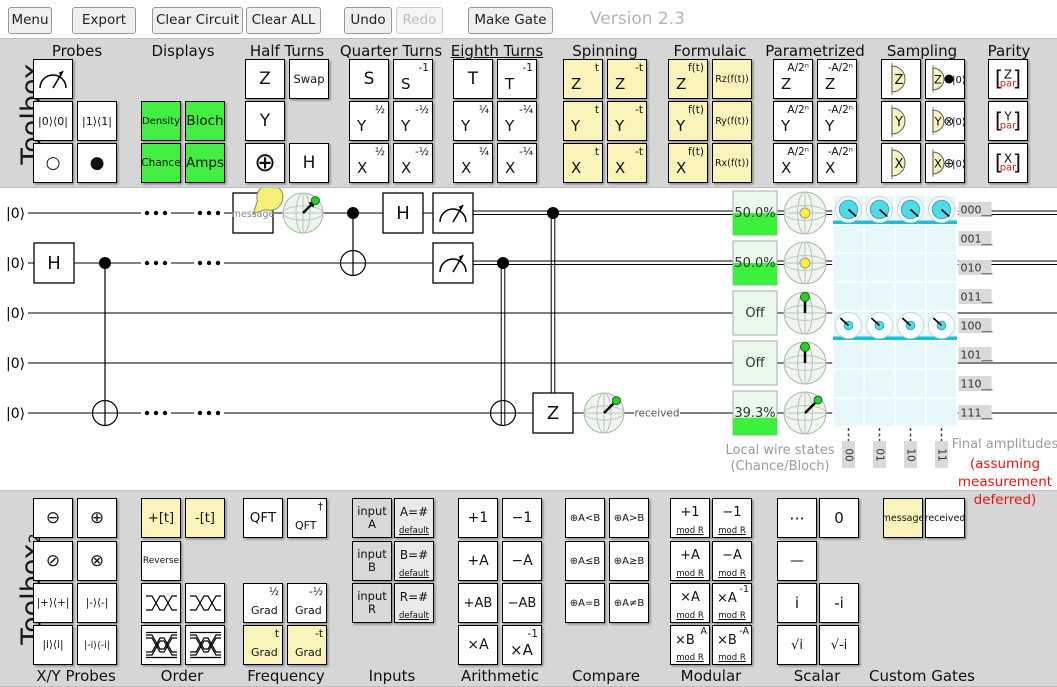 The height and width of the screenshot is (687, 1057). What do you see at coordinates (478, 645) in the screenshot?
I see `mul-a-gate: ×A` at bounding box center [478, 645].